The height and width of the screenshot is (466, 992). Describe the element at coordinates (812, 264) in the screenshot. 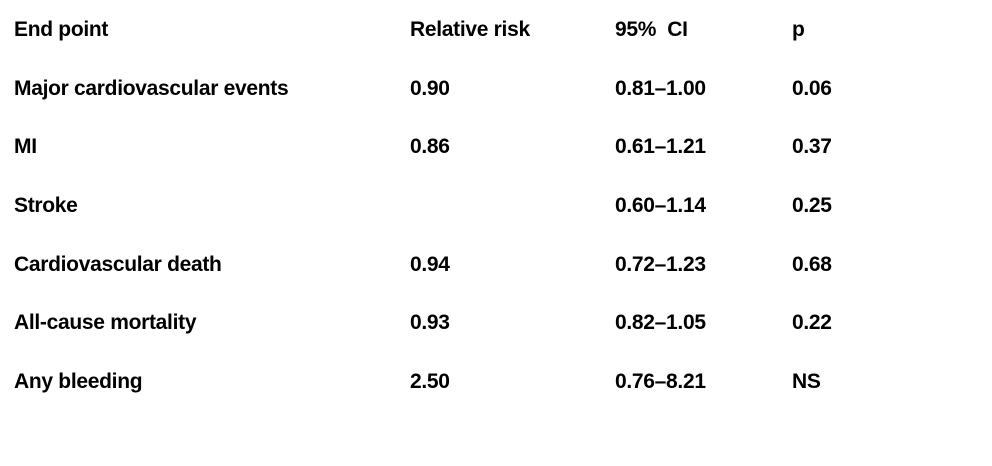

I see `p-value-cell: 0.68` at that location.